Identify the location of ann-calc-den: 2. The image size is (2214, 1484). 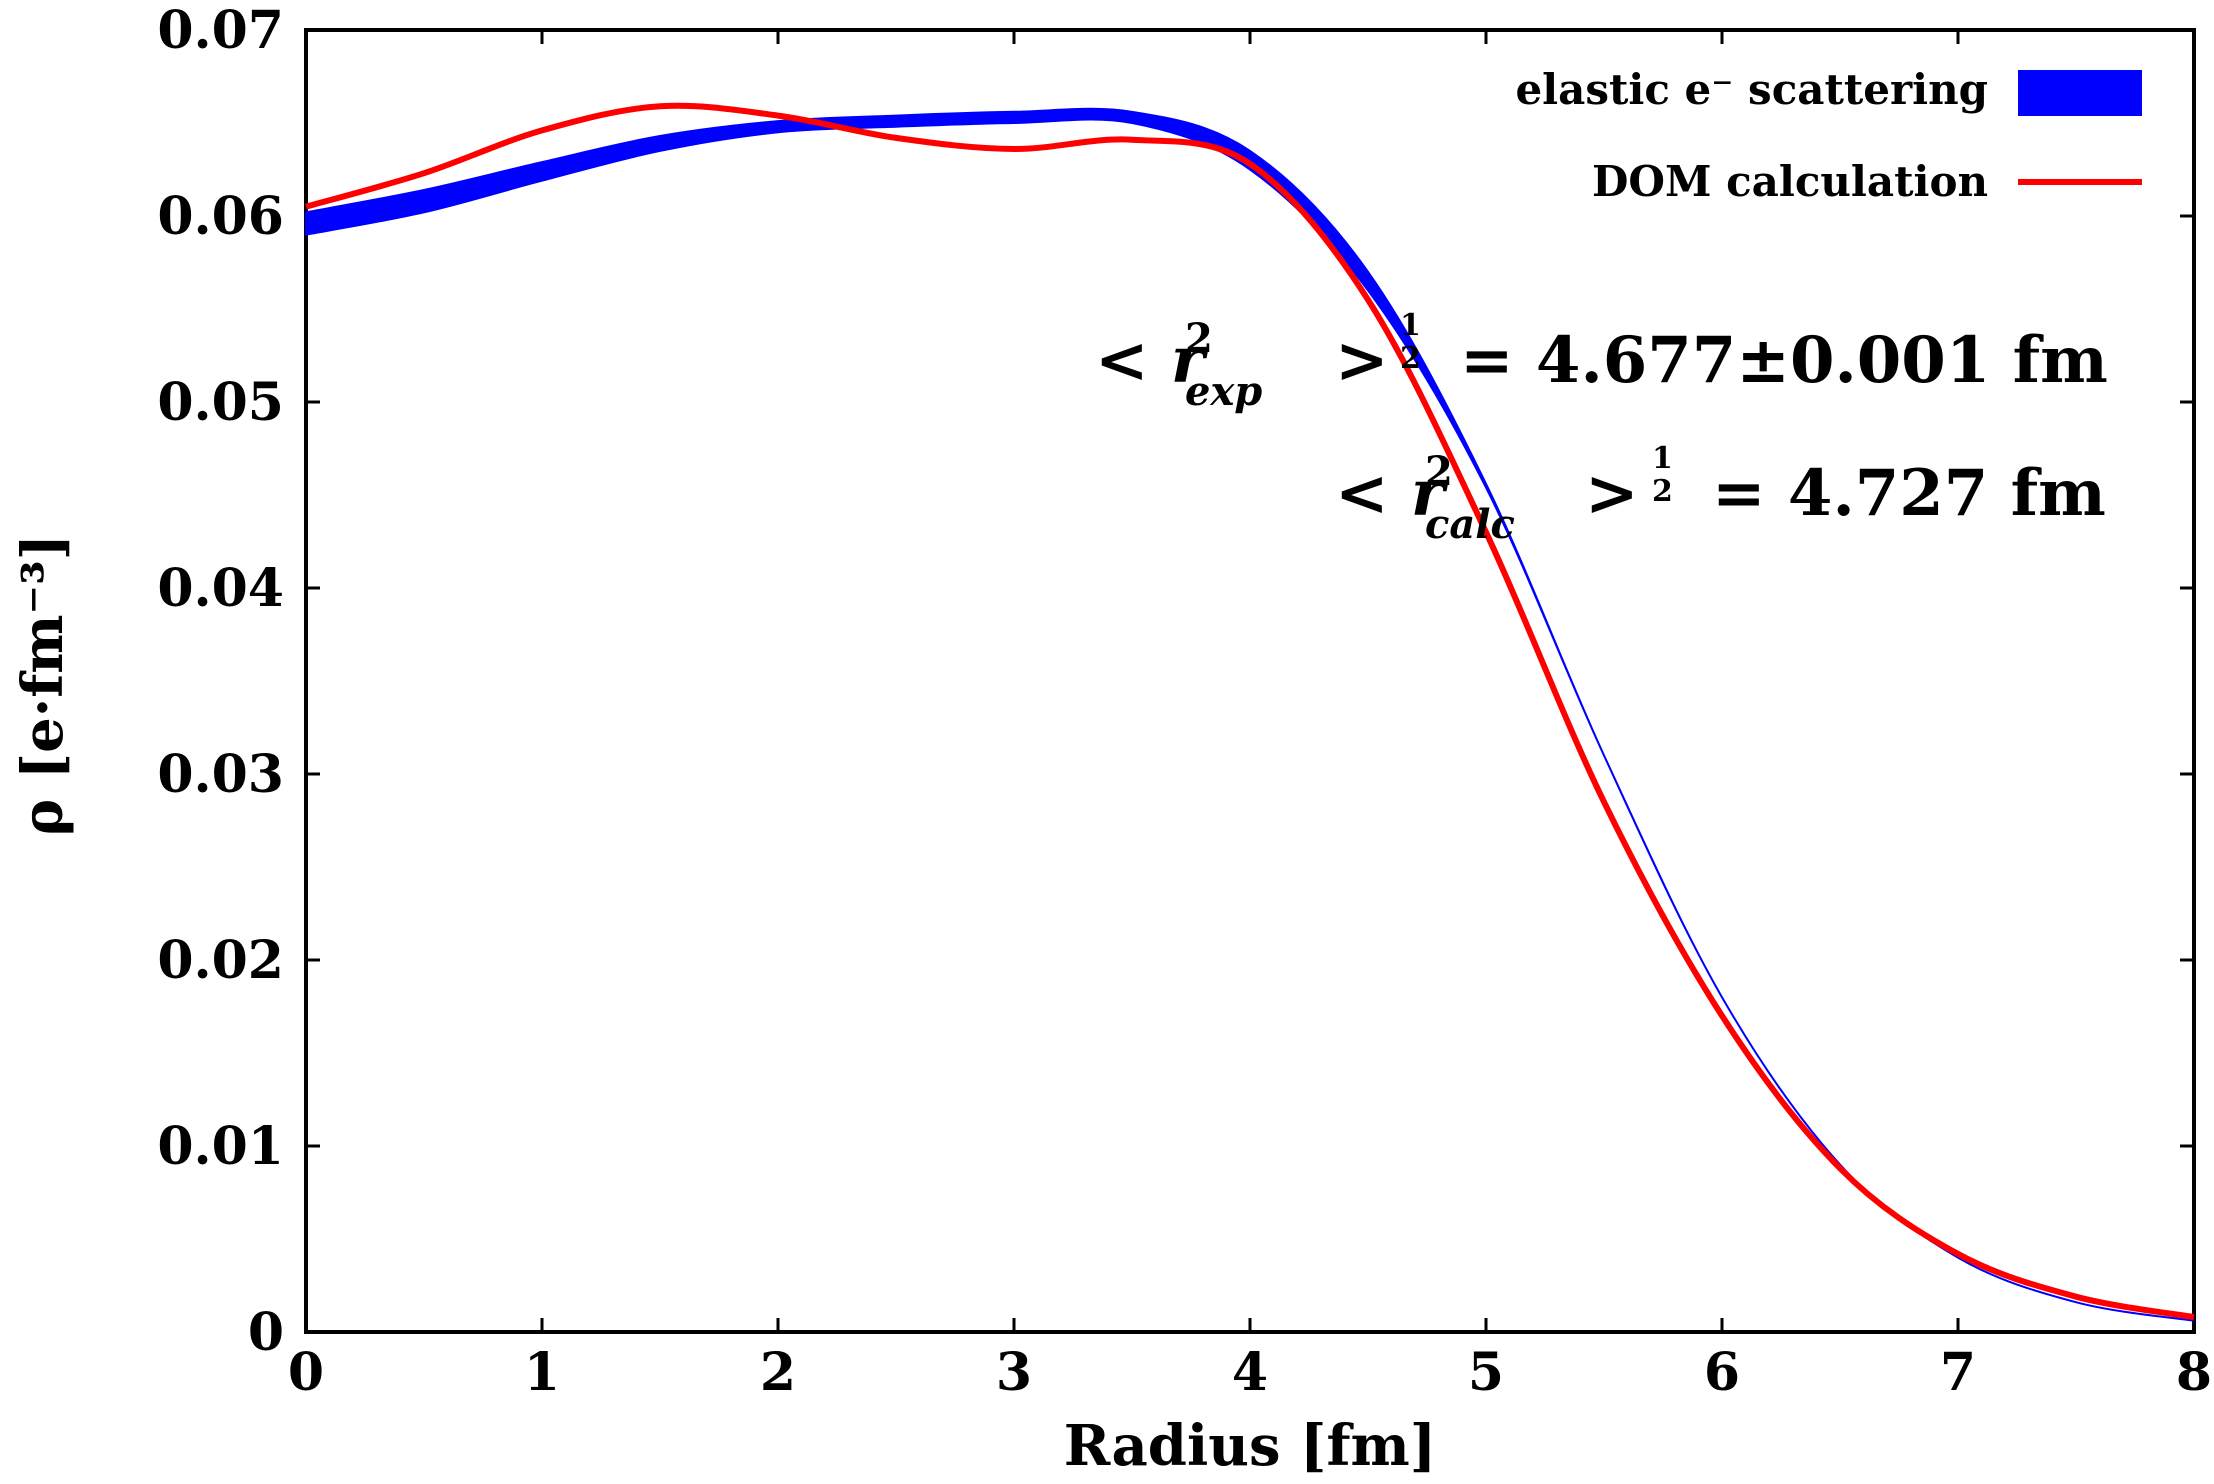
(1662, 491).